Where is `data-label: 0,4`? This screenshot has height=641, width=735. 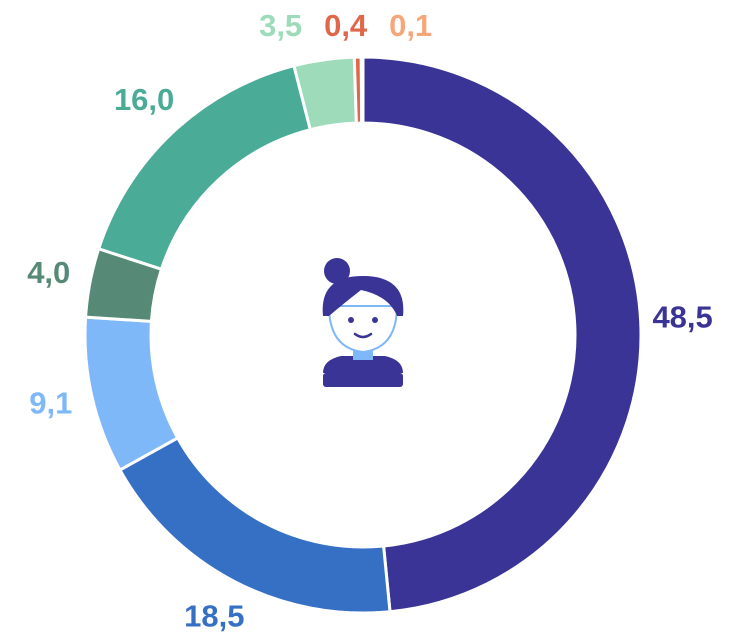
data-label: 0,4 is located at coordinates (346, 25).